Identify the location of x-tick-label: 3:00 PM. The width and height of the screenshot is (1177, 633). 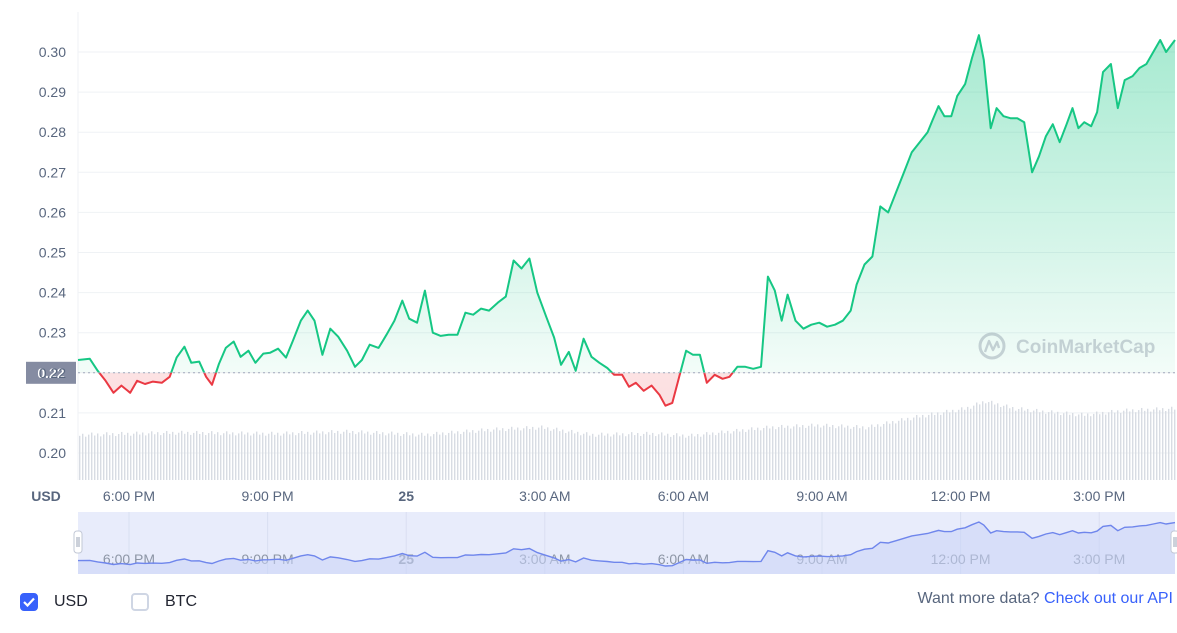
(1099, 496).